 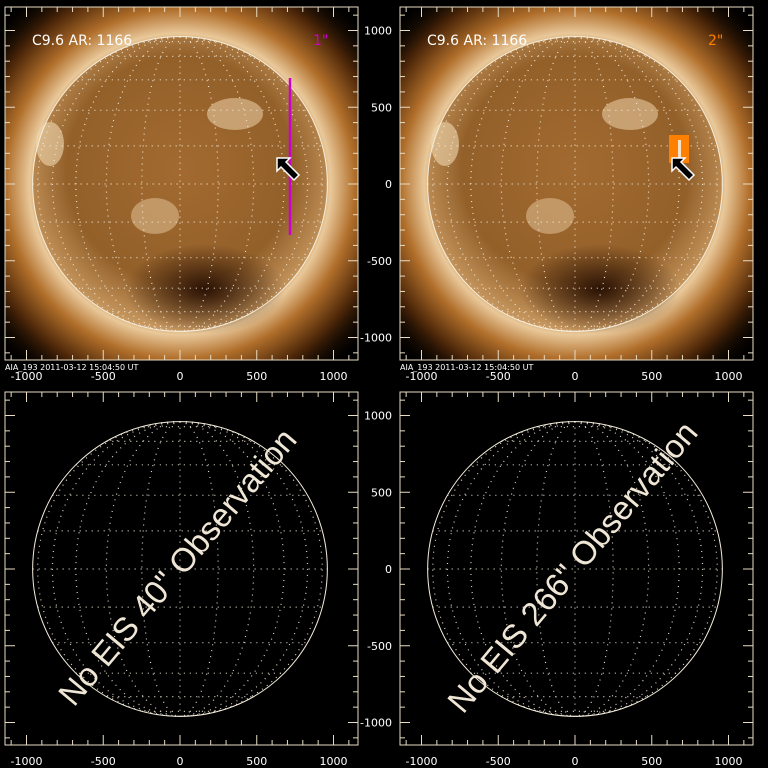 I want to click on no-observation-message: No EIS 40" Observation, so click(x=177, y=566).